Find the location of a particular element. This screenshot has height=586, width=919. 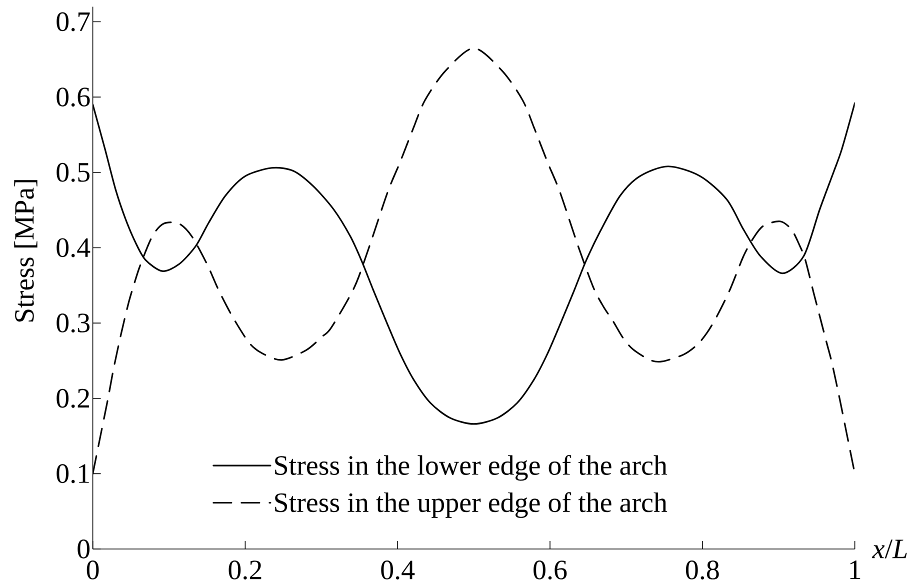

x-axis-title: x/L is located at coordinates (889, 549).